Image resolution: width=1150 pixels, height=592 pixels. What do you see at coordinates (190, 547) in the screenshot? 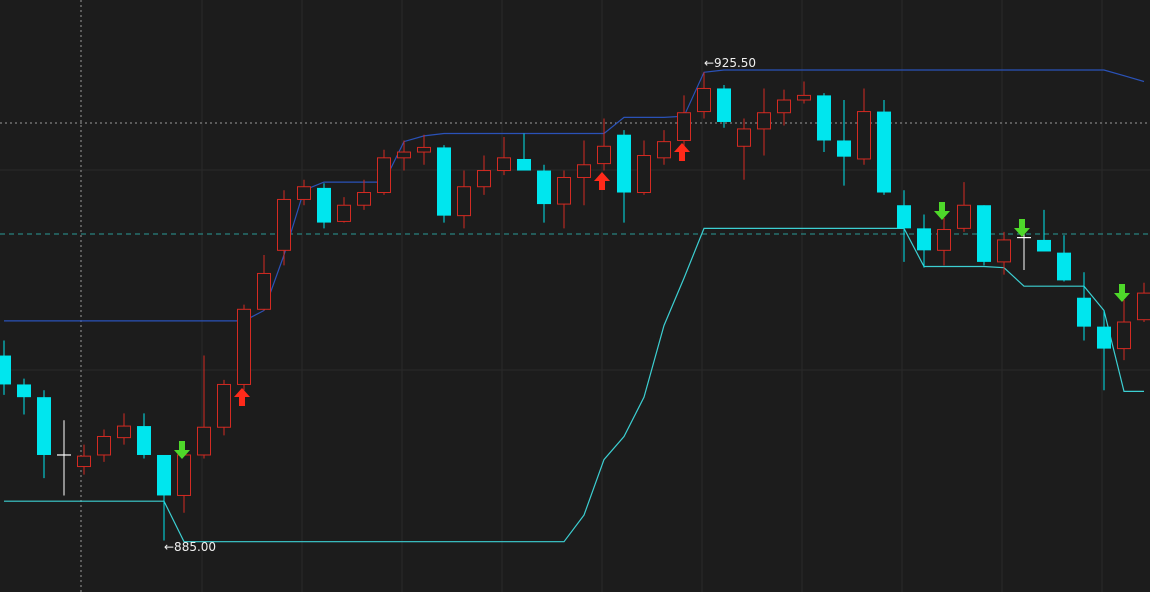
I see `annotation: ←885.00` at bounding box center [190, 547].